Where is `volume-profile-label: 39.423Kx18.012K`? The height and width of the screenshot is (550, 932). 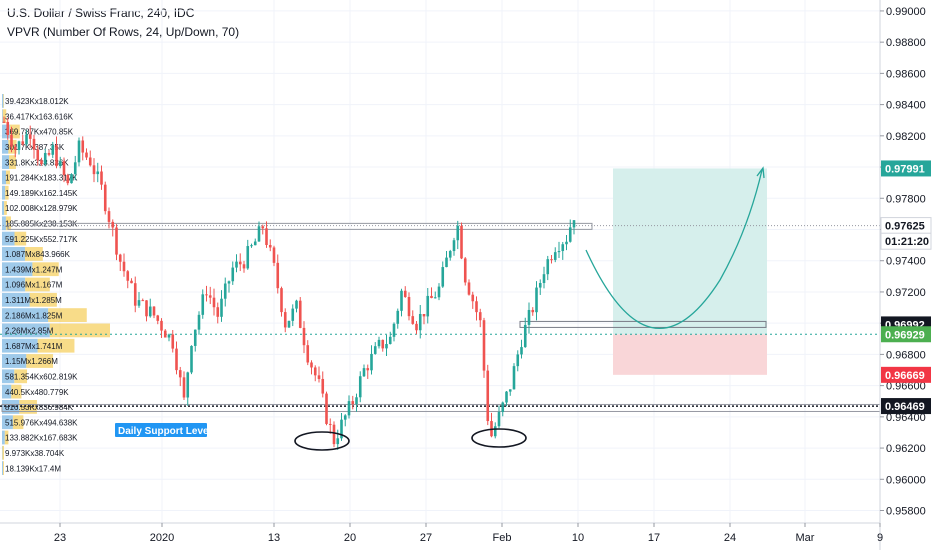 volume-profile-label: 39.423Kx18.012K is located at coordinates (37, 101).